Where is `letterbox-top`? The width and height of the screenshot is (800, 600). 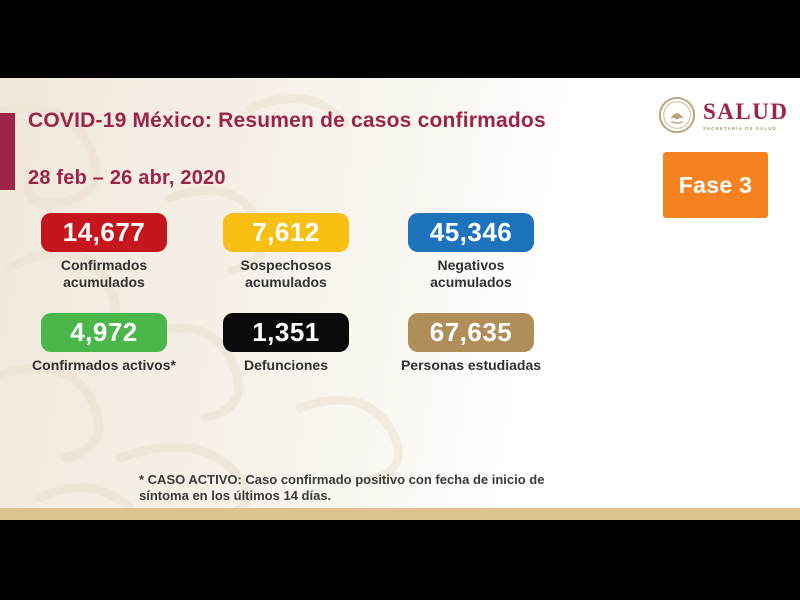
letterbox-top is located at coordinates (400, 39).